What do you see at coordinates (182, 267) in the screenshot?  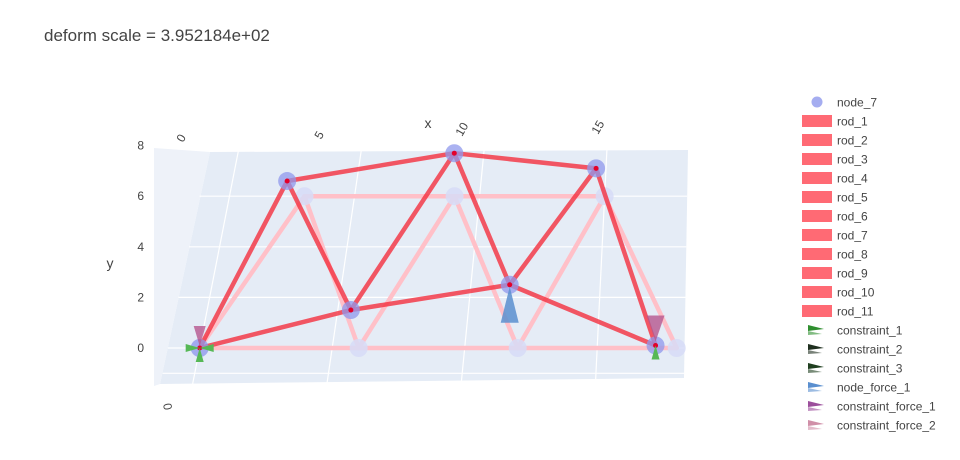 I see `plot-side-strip` at bounding box center [182, 267].